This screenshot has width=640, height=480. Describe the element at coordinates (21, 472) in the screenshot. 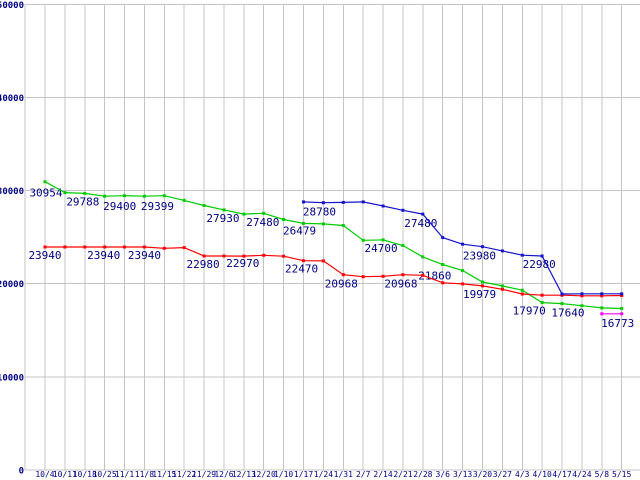

I see `svg-text: 0` at that location.